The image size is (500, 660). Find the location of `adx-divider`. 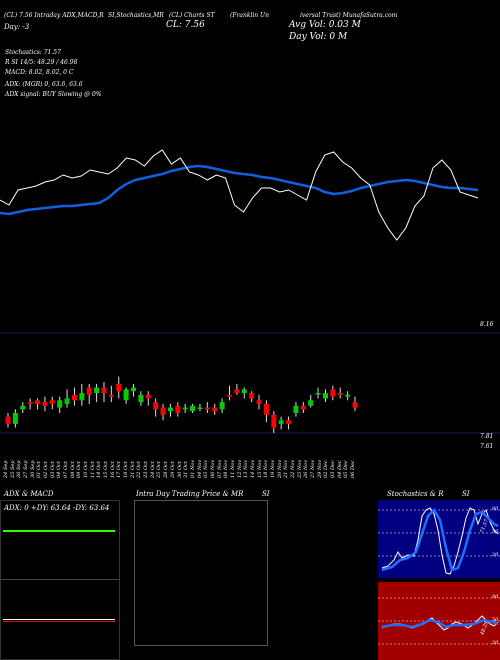

adx-divider is located at coordinates (60, 579).